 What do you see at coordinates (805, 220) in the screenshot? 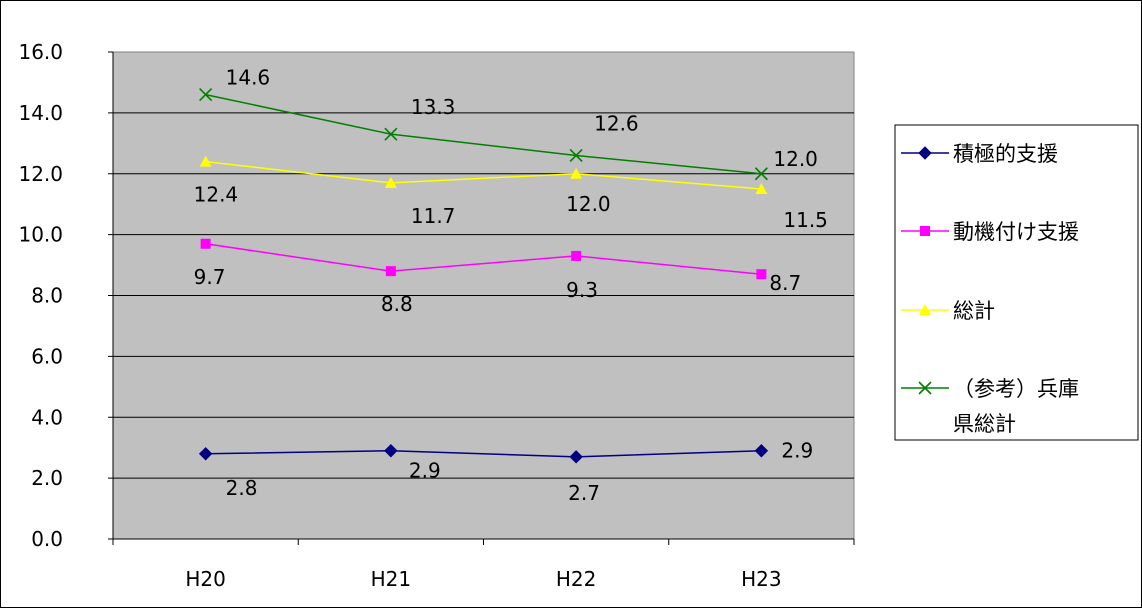
I see `data-label: 11.5` at bounding box center [805, 220].